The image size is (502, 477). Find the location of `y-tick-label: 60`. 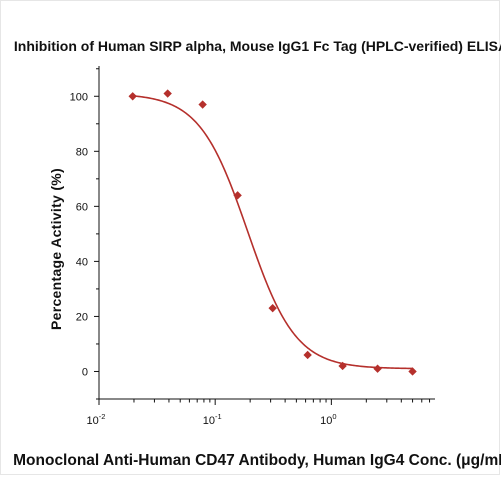

y-tick-label: 60 is located at coordinates (82, 207).